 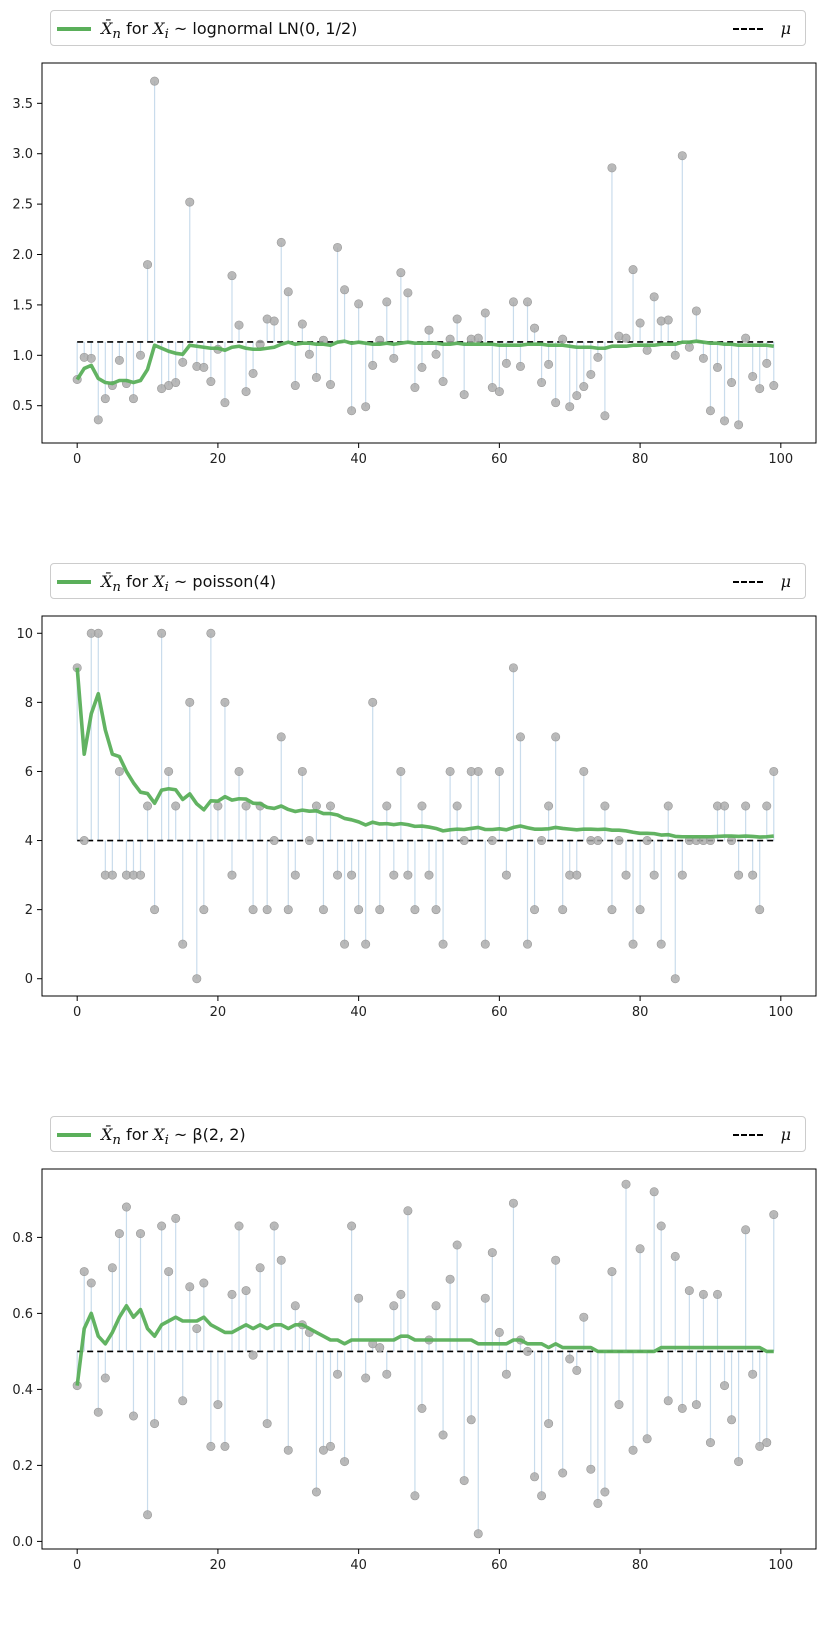 What do you see at coordinates (29, 703) in the screenshot?
I see `y-tick-label: 8` at bounding box center [29, 703].